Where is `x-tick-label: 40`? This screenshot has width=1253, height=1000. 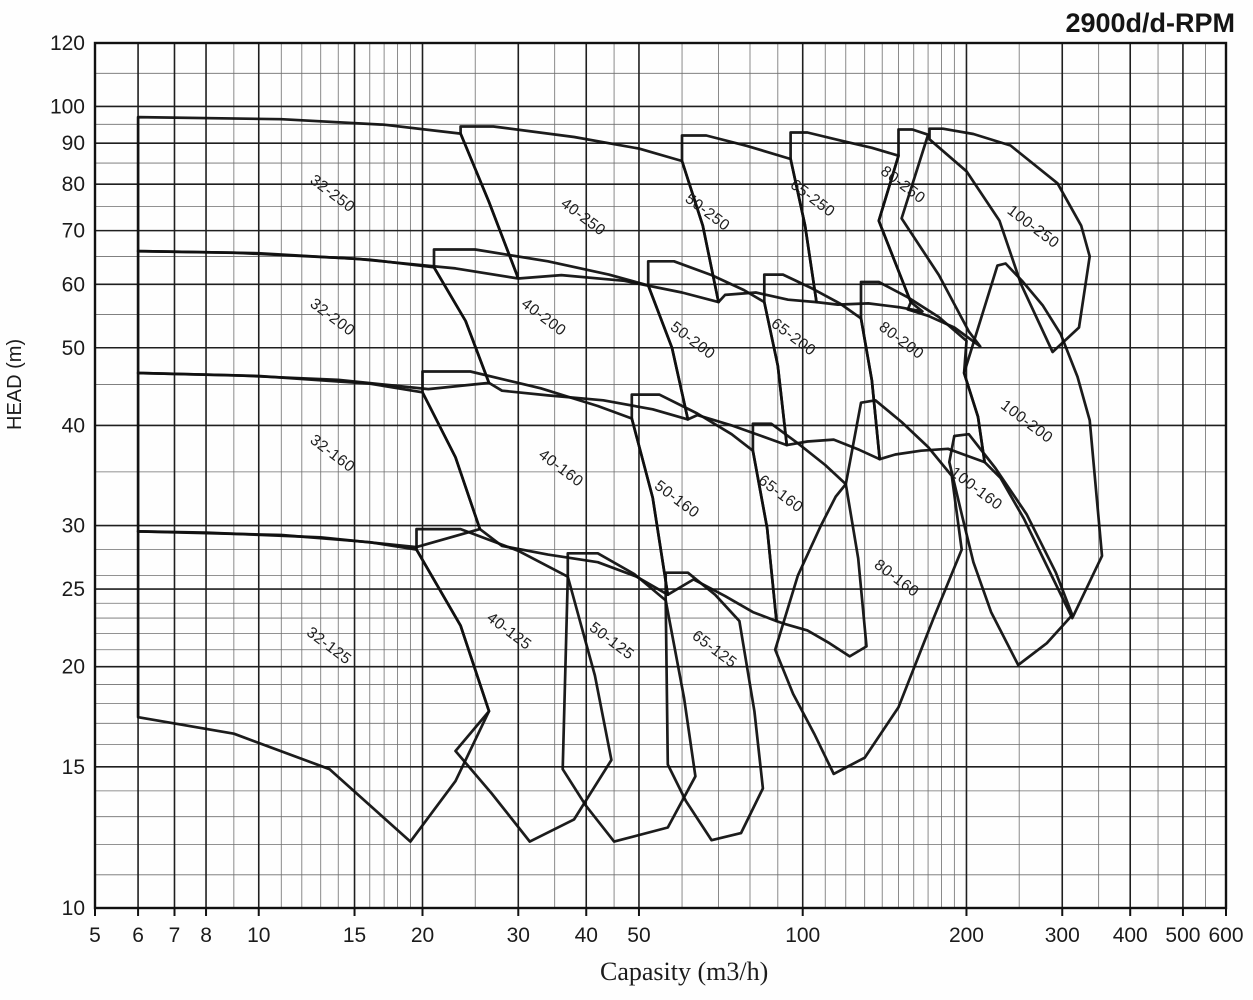 x-tick-label: 40 is located at coordinates (586, 935).